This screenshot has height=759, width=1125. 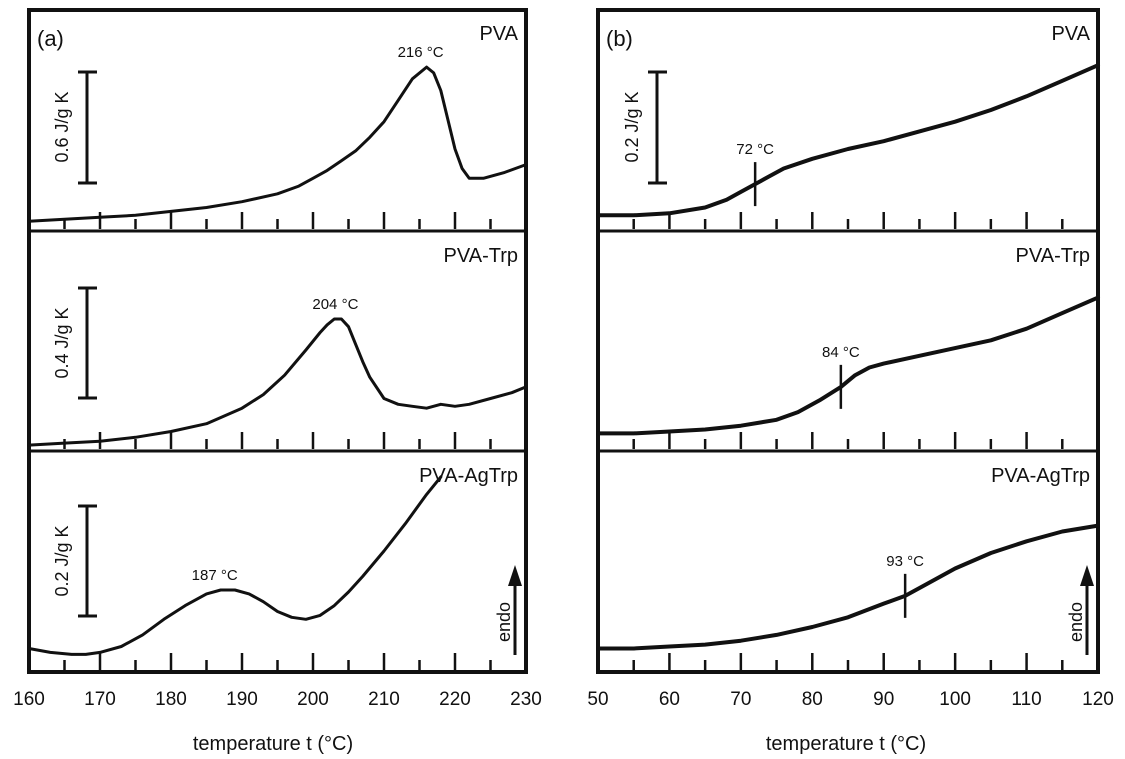 What do you see at coordinates (597, 699) in the screenshot?
I see `x-tick-label-b-50: 50` at bounding box center [597, 699].